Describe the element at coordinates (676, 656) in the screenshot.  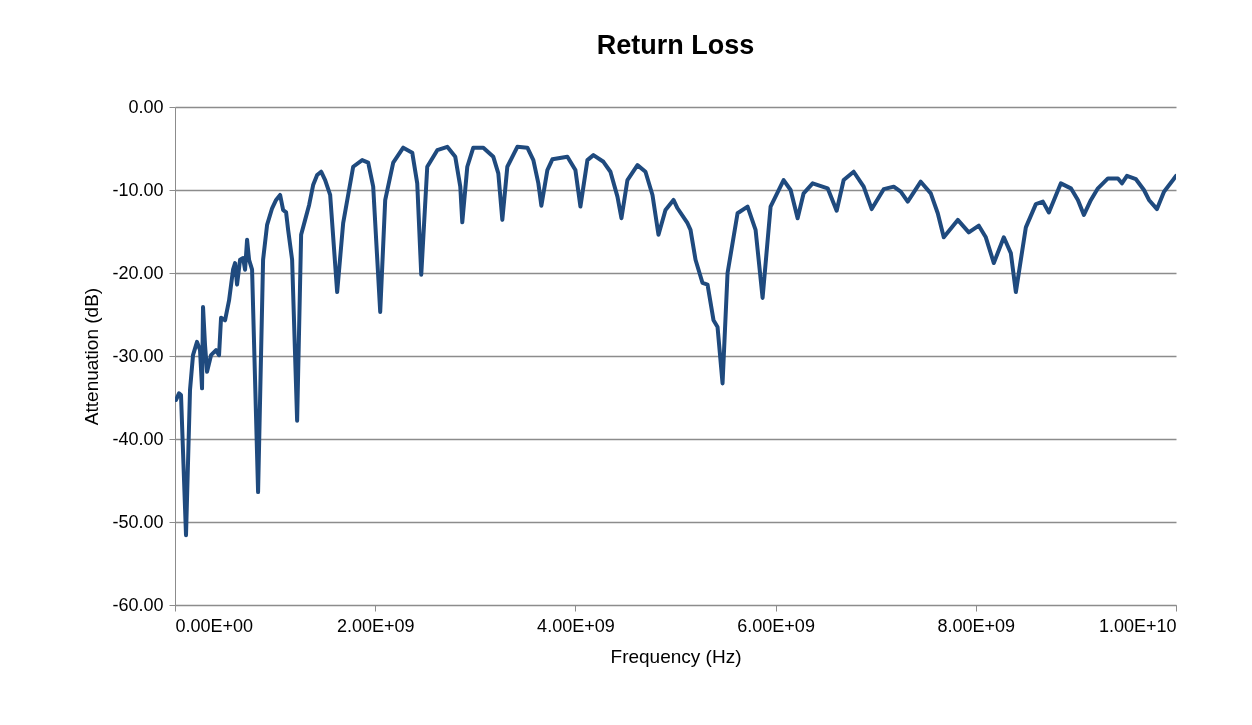
I see `x-axis-title: Frequency (Hz)` at that location.